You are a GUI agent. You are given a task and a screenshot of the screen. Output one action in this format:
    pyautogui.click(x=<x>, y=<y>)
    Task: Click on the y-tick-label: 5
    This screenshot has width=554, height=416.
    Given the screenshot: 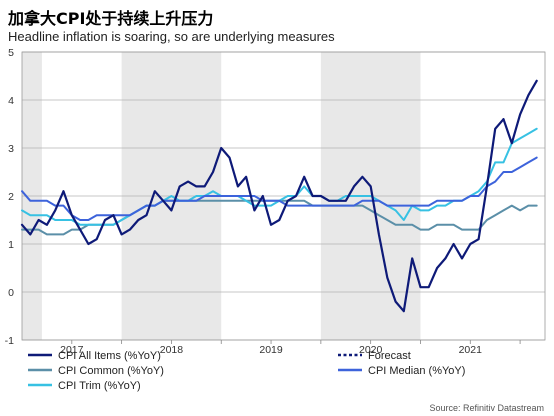 What is the action you would take?
    pyautogui.click(x=11, y=53)
    